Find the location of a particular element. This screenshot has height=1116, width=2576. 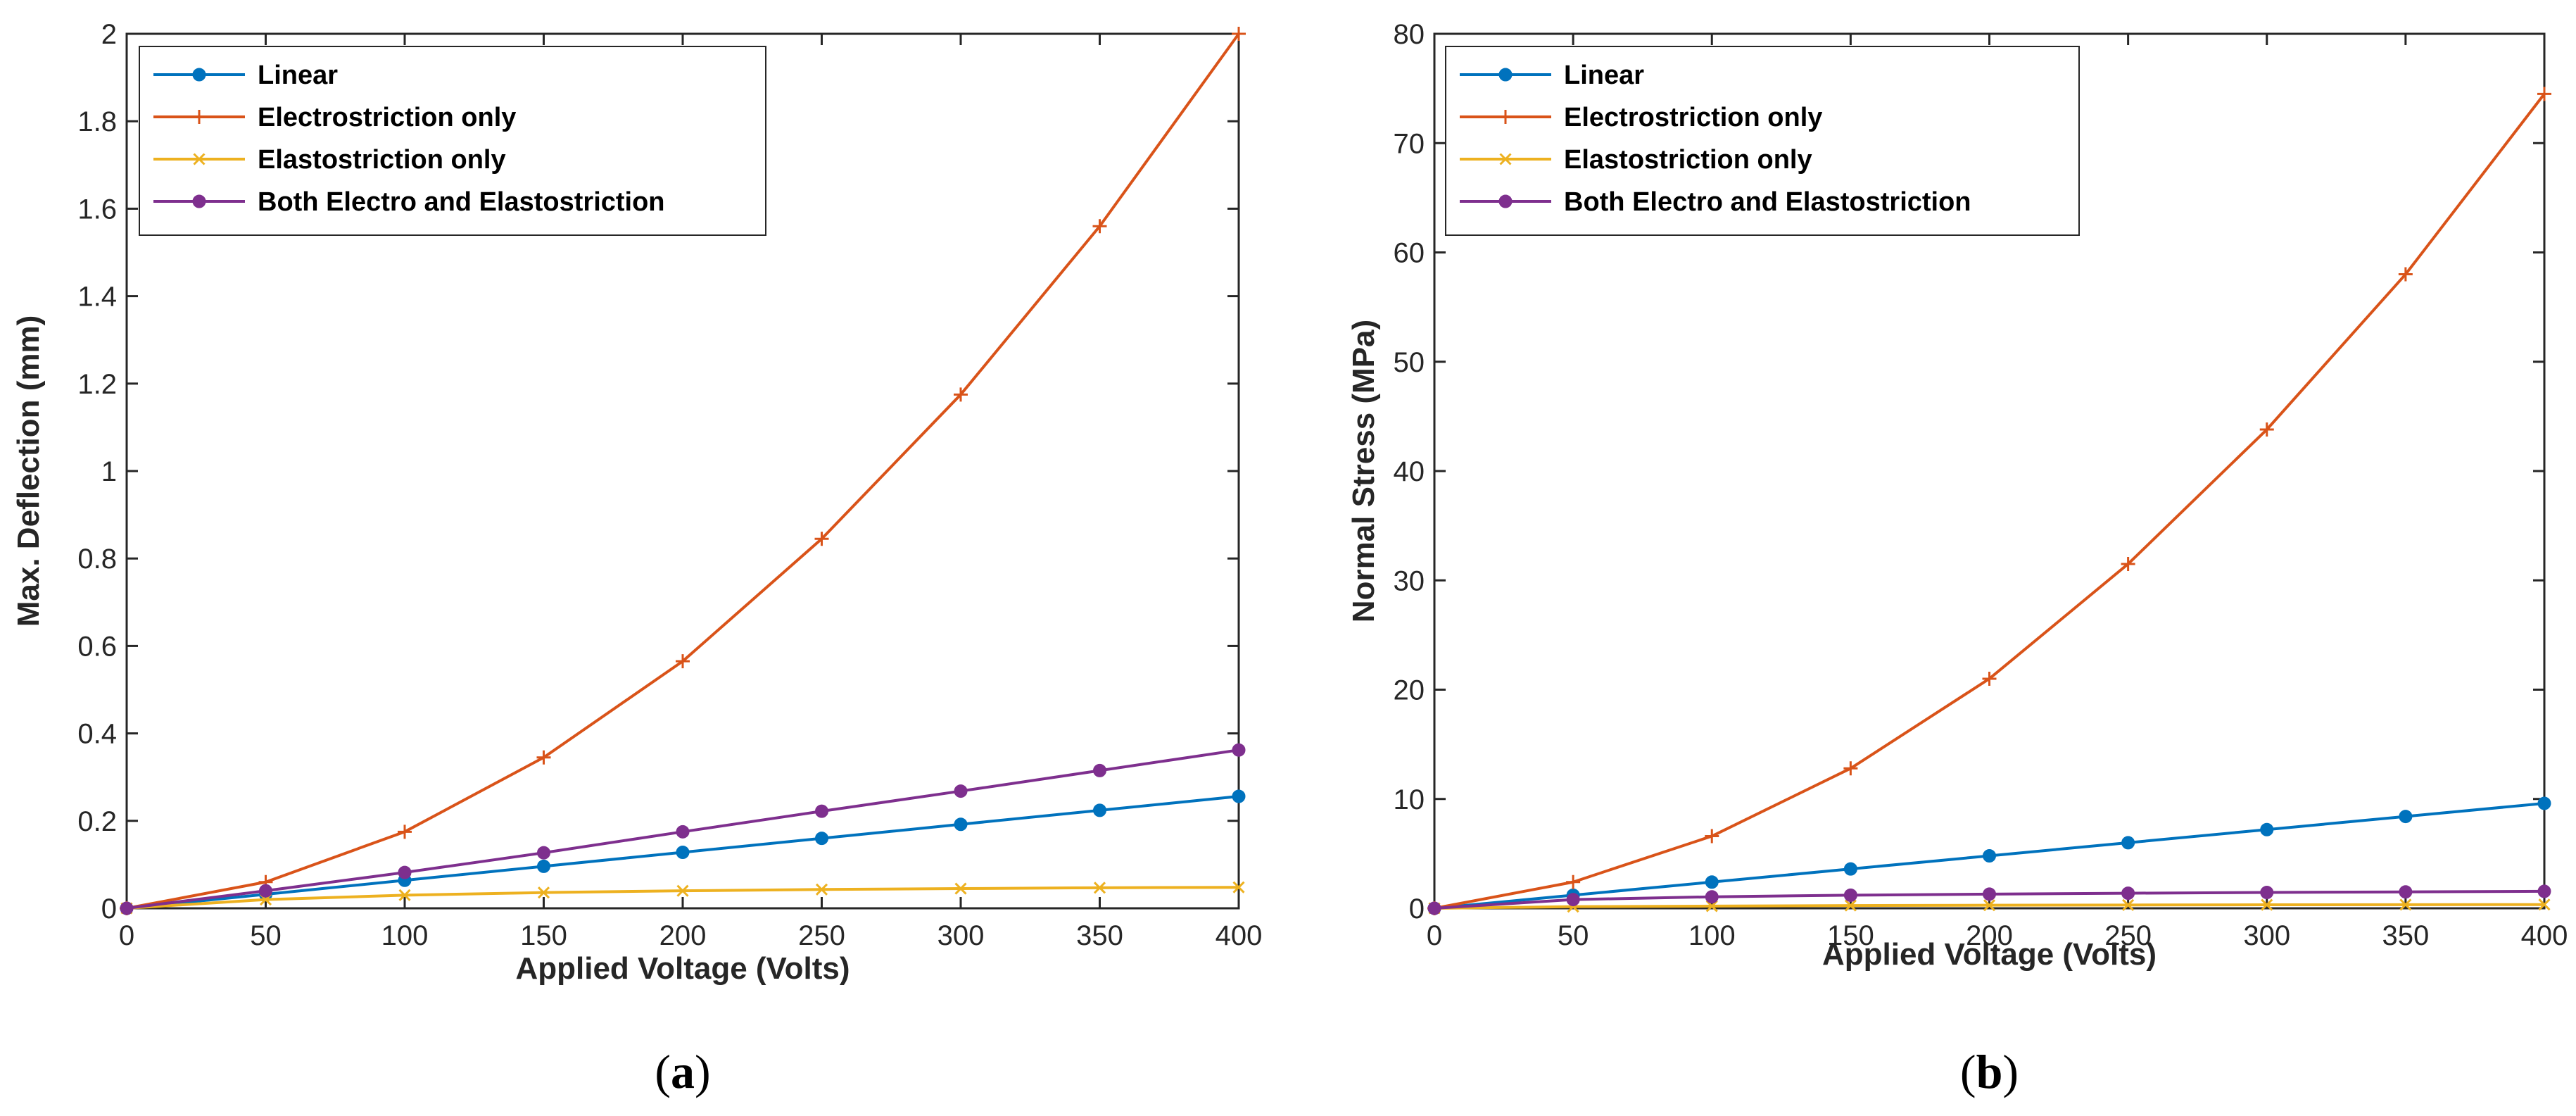

y-tick-label: 20 is located at coordinates (1409, 690).